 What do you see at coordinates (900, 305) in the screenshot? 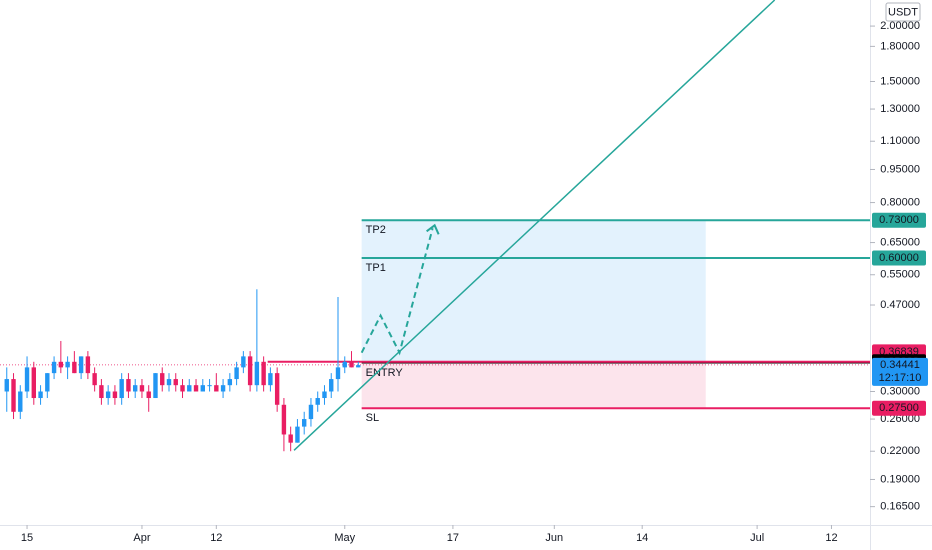
I see `y-tick-label: 0.47000` at bounding box center [900, 305].